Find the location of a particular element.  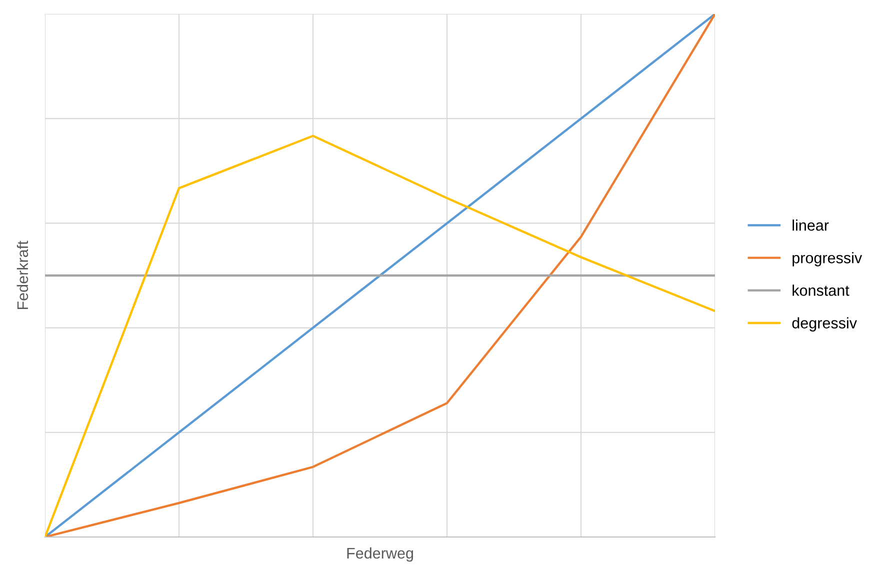

legend-label: linear is located at coordinates (810, 225).